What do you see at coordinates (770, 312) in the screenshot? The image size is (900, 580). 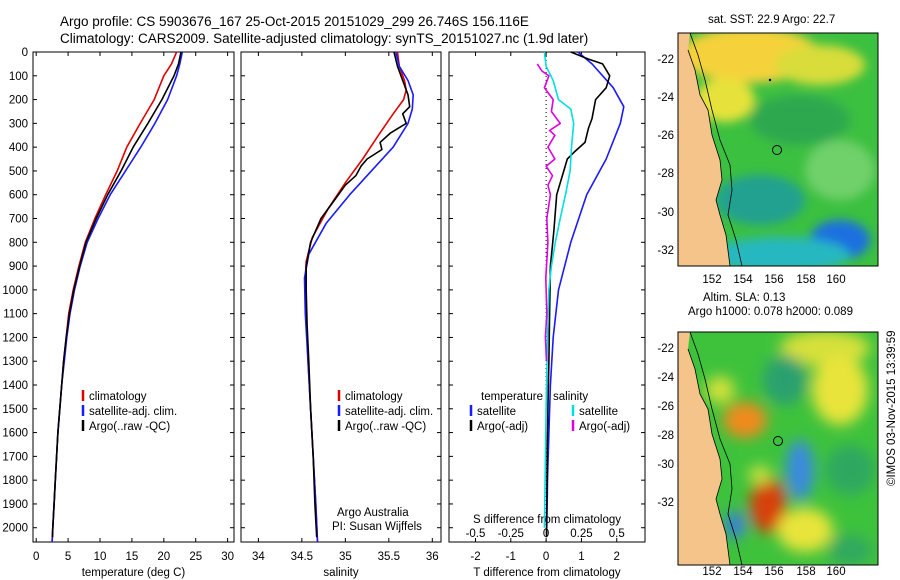 I see `sla-map-title-2: Argo h1000: 0.078 h2000: 0.089` at bounding box center [770, 312].